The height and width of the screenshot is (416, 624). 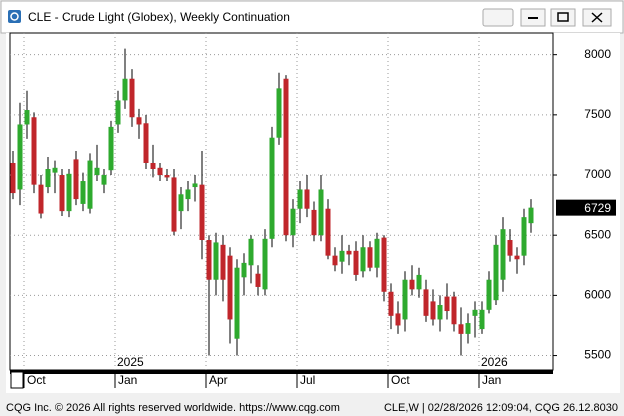 I want to click on title-bar, so click(x=312, y=17).